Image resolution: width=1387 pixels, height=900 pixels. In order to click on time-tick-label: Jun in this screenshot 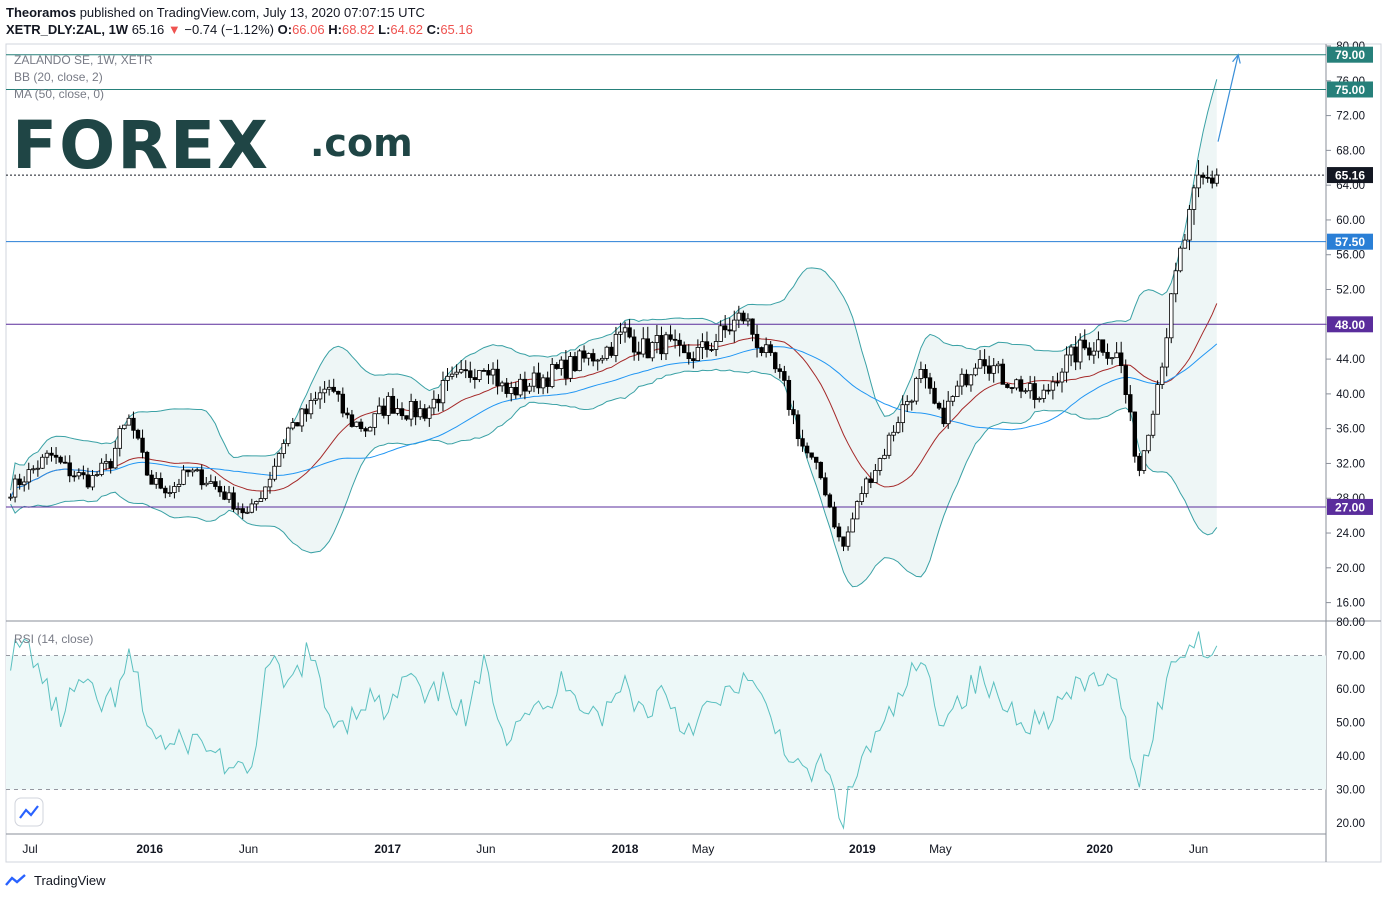, I will do `click(248, 849)`.